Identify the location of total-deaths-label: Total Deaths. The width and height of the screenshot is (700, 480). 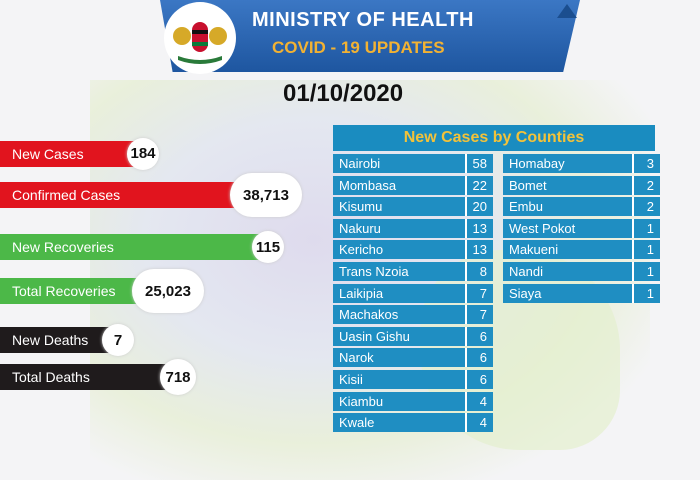
(84, 377).